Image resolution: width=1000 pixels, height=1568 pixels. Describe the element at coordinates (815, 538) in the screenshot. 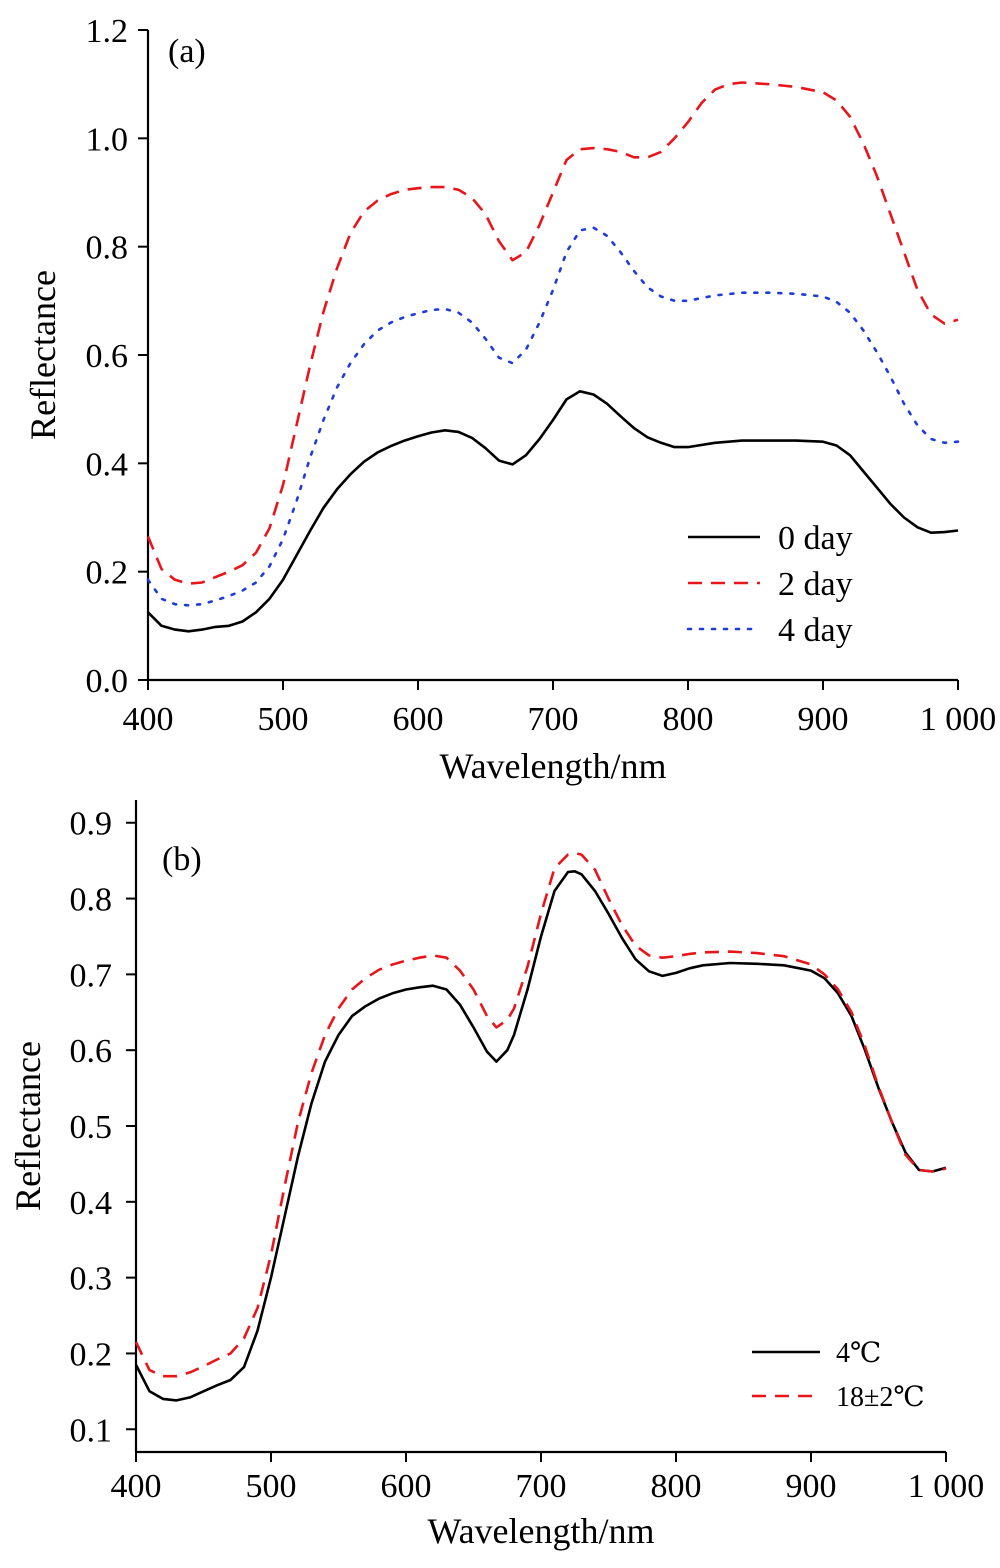

I see `legend-label: 0 day` at that location.